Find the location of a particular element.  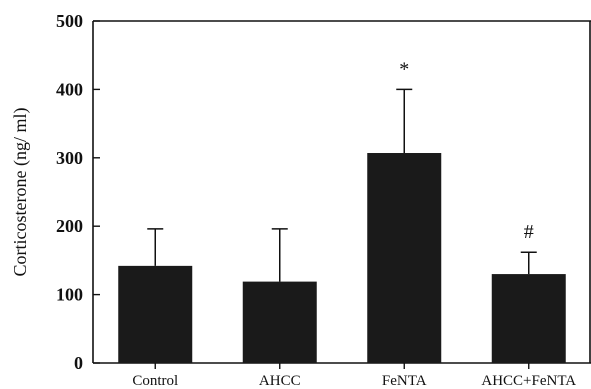

significance-mark: # is located at coordinates (529, 232).